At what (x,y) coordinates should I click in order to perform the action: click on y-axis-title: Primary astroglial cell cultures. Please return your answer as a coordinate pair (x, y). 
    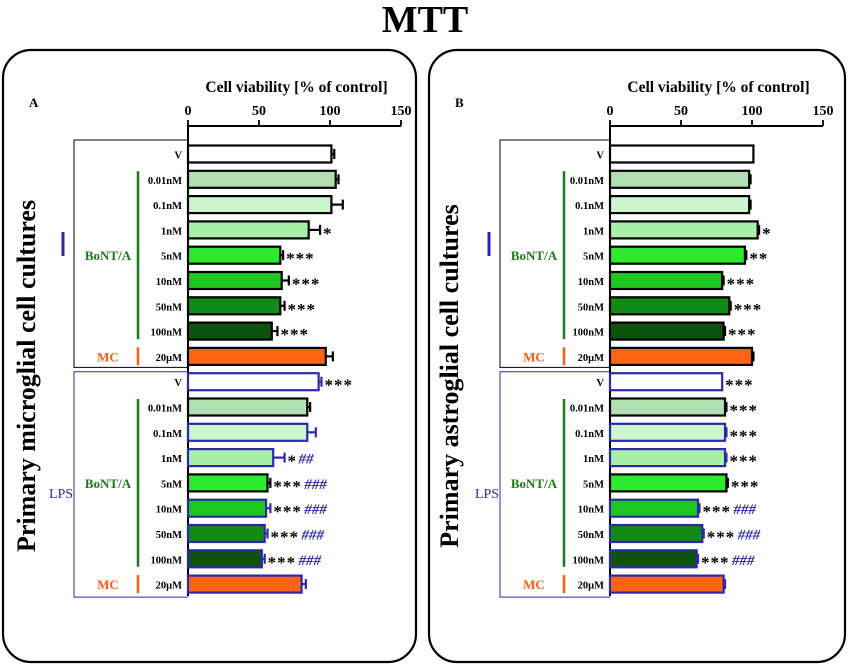
    Looking at the image, I should click on (449, 375).